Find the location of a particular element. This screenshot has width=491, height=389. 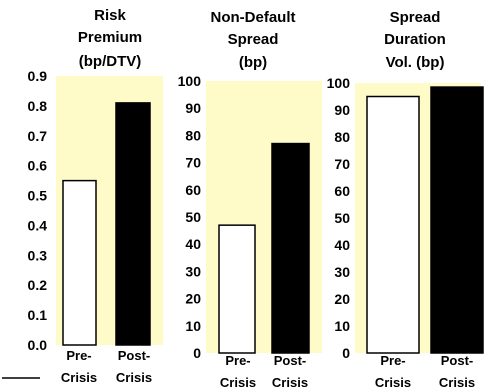

chart-title-line: Risk is located at coordinates (110, 15).